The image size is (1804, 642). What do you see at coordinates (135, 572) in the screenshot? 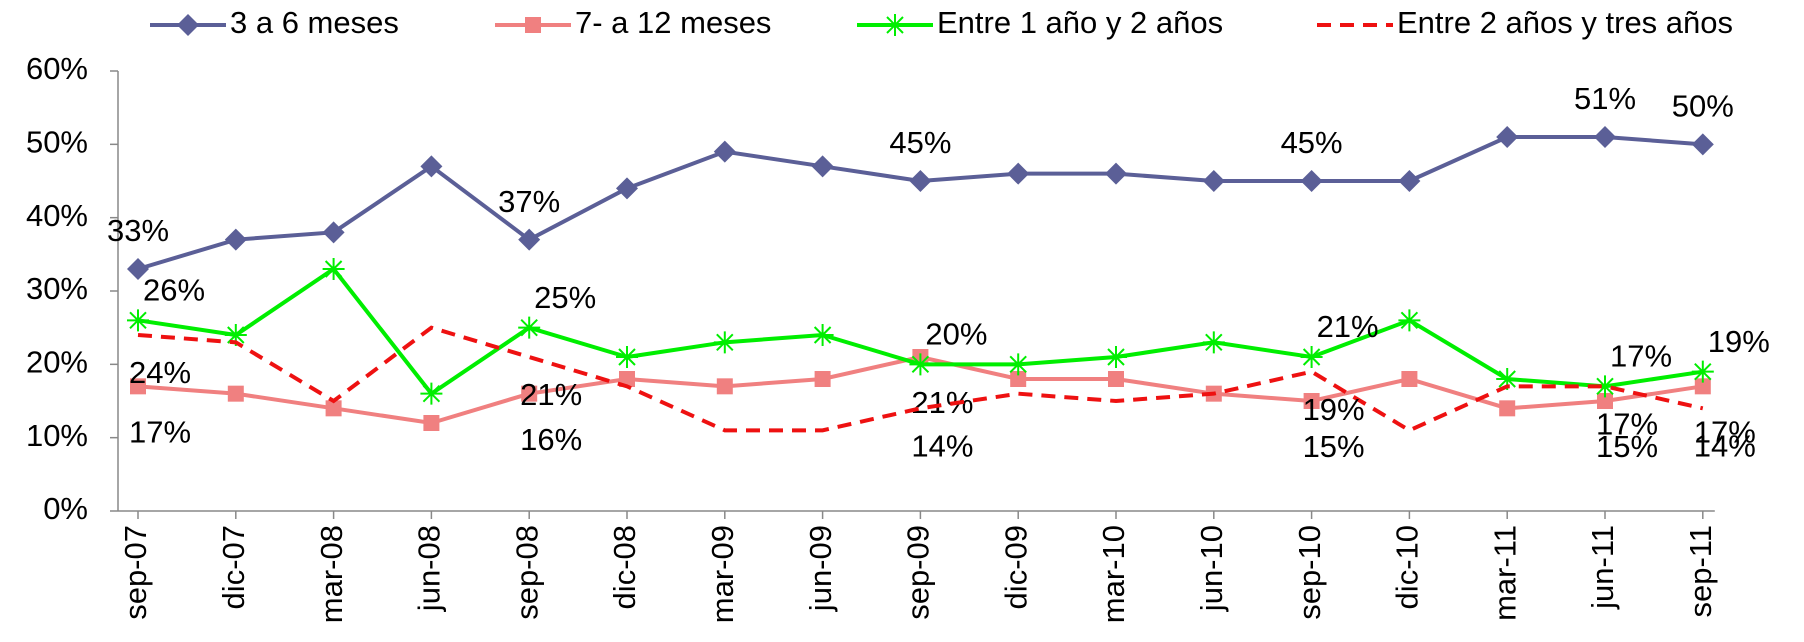
I see `x-tick-label: sep-07` at bounding box center [135, 572].